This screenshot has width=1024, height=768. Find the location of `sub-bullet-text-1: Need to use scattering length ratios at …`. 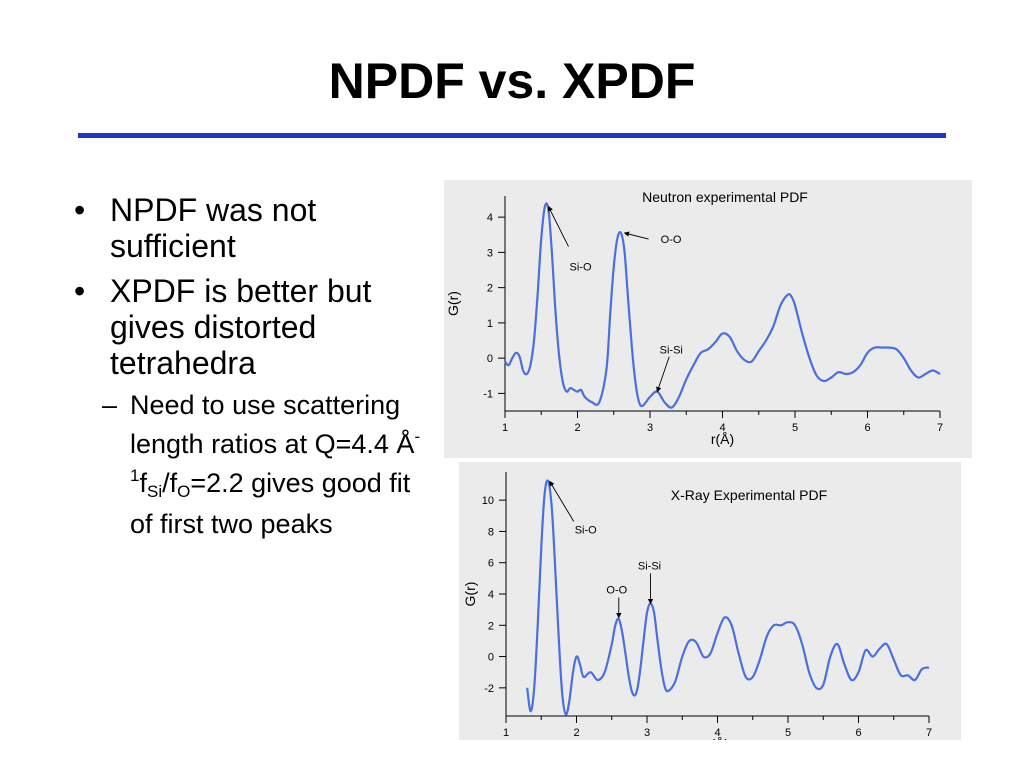

sub-bullet-text-1: Need to use scattering length ratios at … is located at coordinates (272, 424).